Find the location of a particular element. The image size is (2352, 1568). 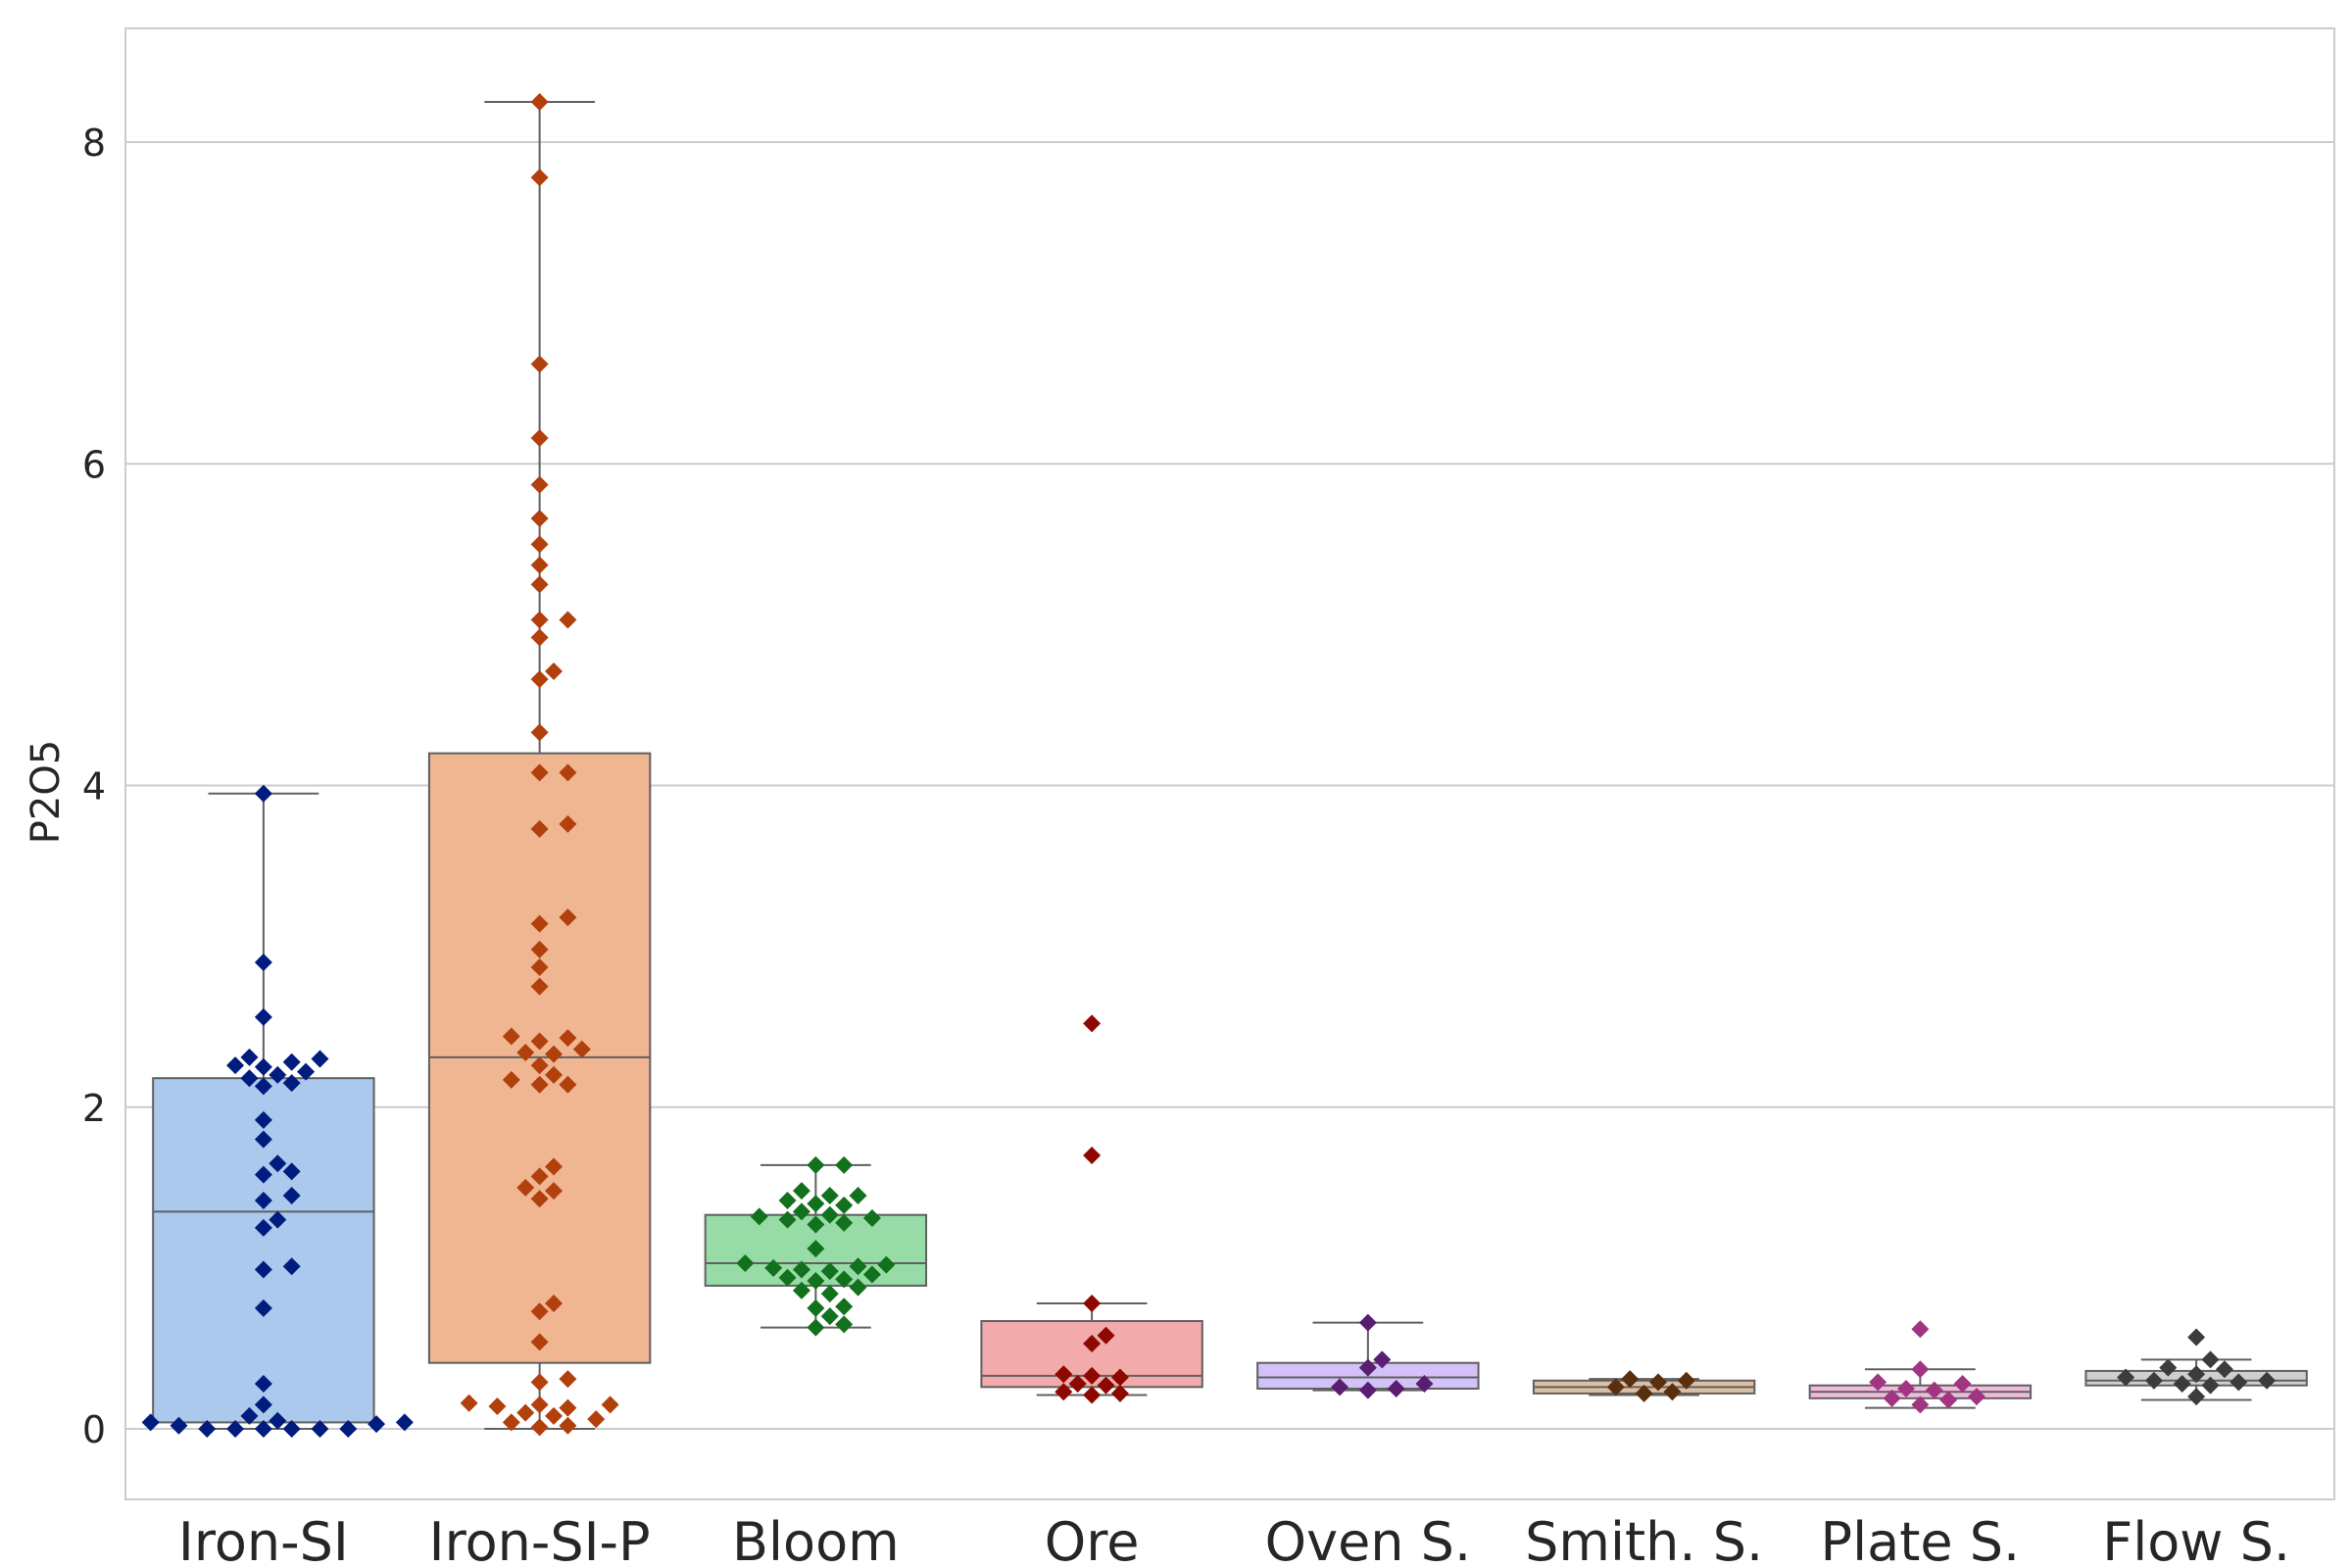

y-axis-label: P2O5 is located at coordinates (47, 793).